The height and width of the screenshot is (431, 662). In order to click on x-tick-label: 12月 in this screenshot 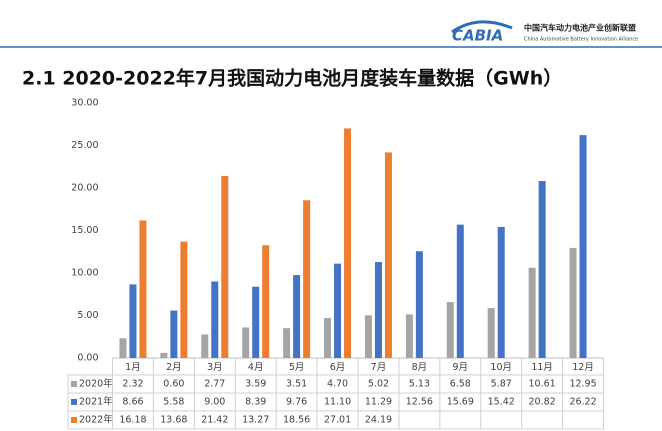, I will do `click(583, 367)`.